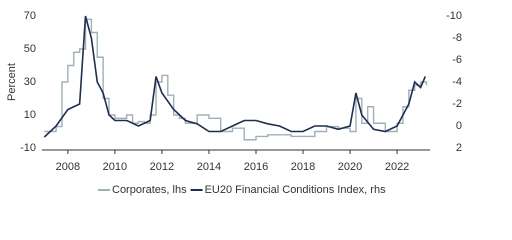 The image size is (512, 240). What do you see at coordinates (30, 82) in the screenshot?
I see `y-tick-label: 30` at bounding box center [30, 82].